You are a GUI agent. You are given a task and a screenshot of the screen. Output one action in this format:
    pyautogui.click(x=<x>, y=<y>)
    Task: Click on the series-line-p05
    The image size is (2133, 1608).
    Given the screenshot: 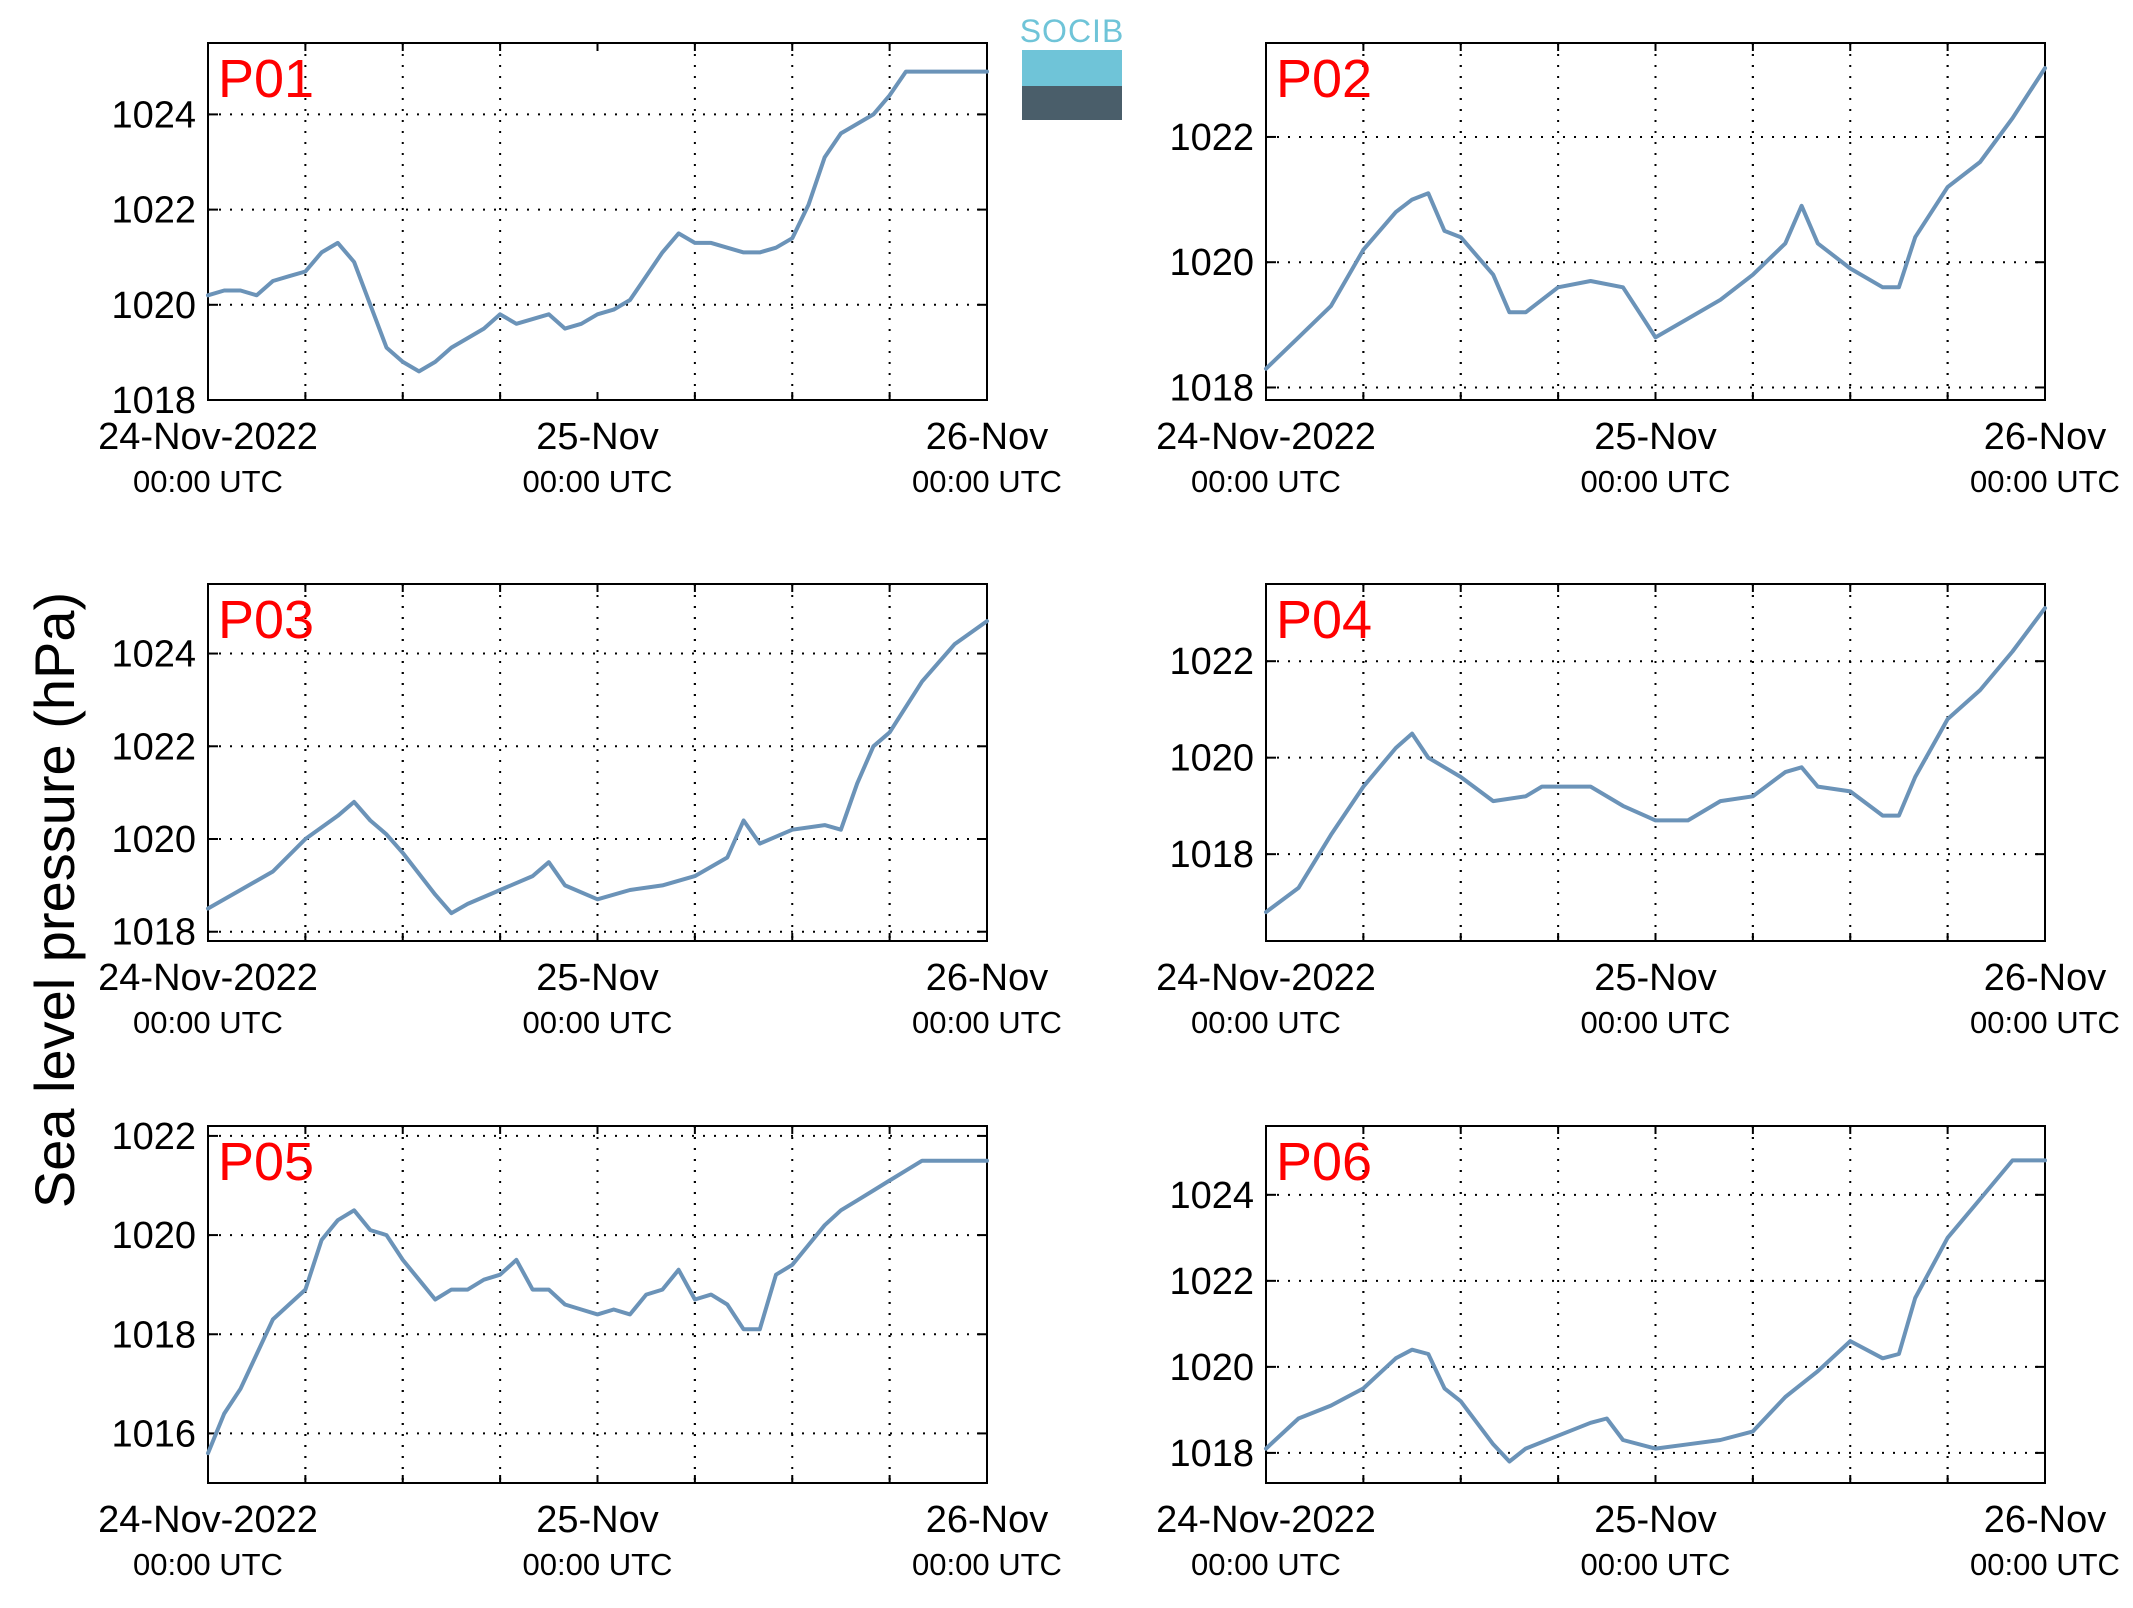 What is the action you would take?
    pyautogui.click(x=597, y=1307)
    